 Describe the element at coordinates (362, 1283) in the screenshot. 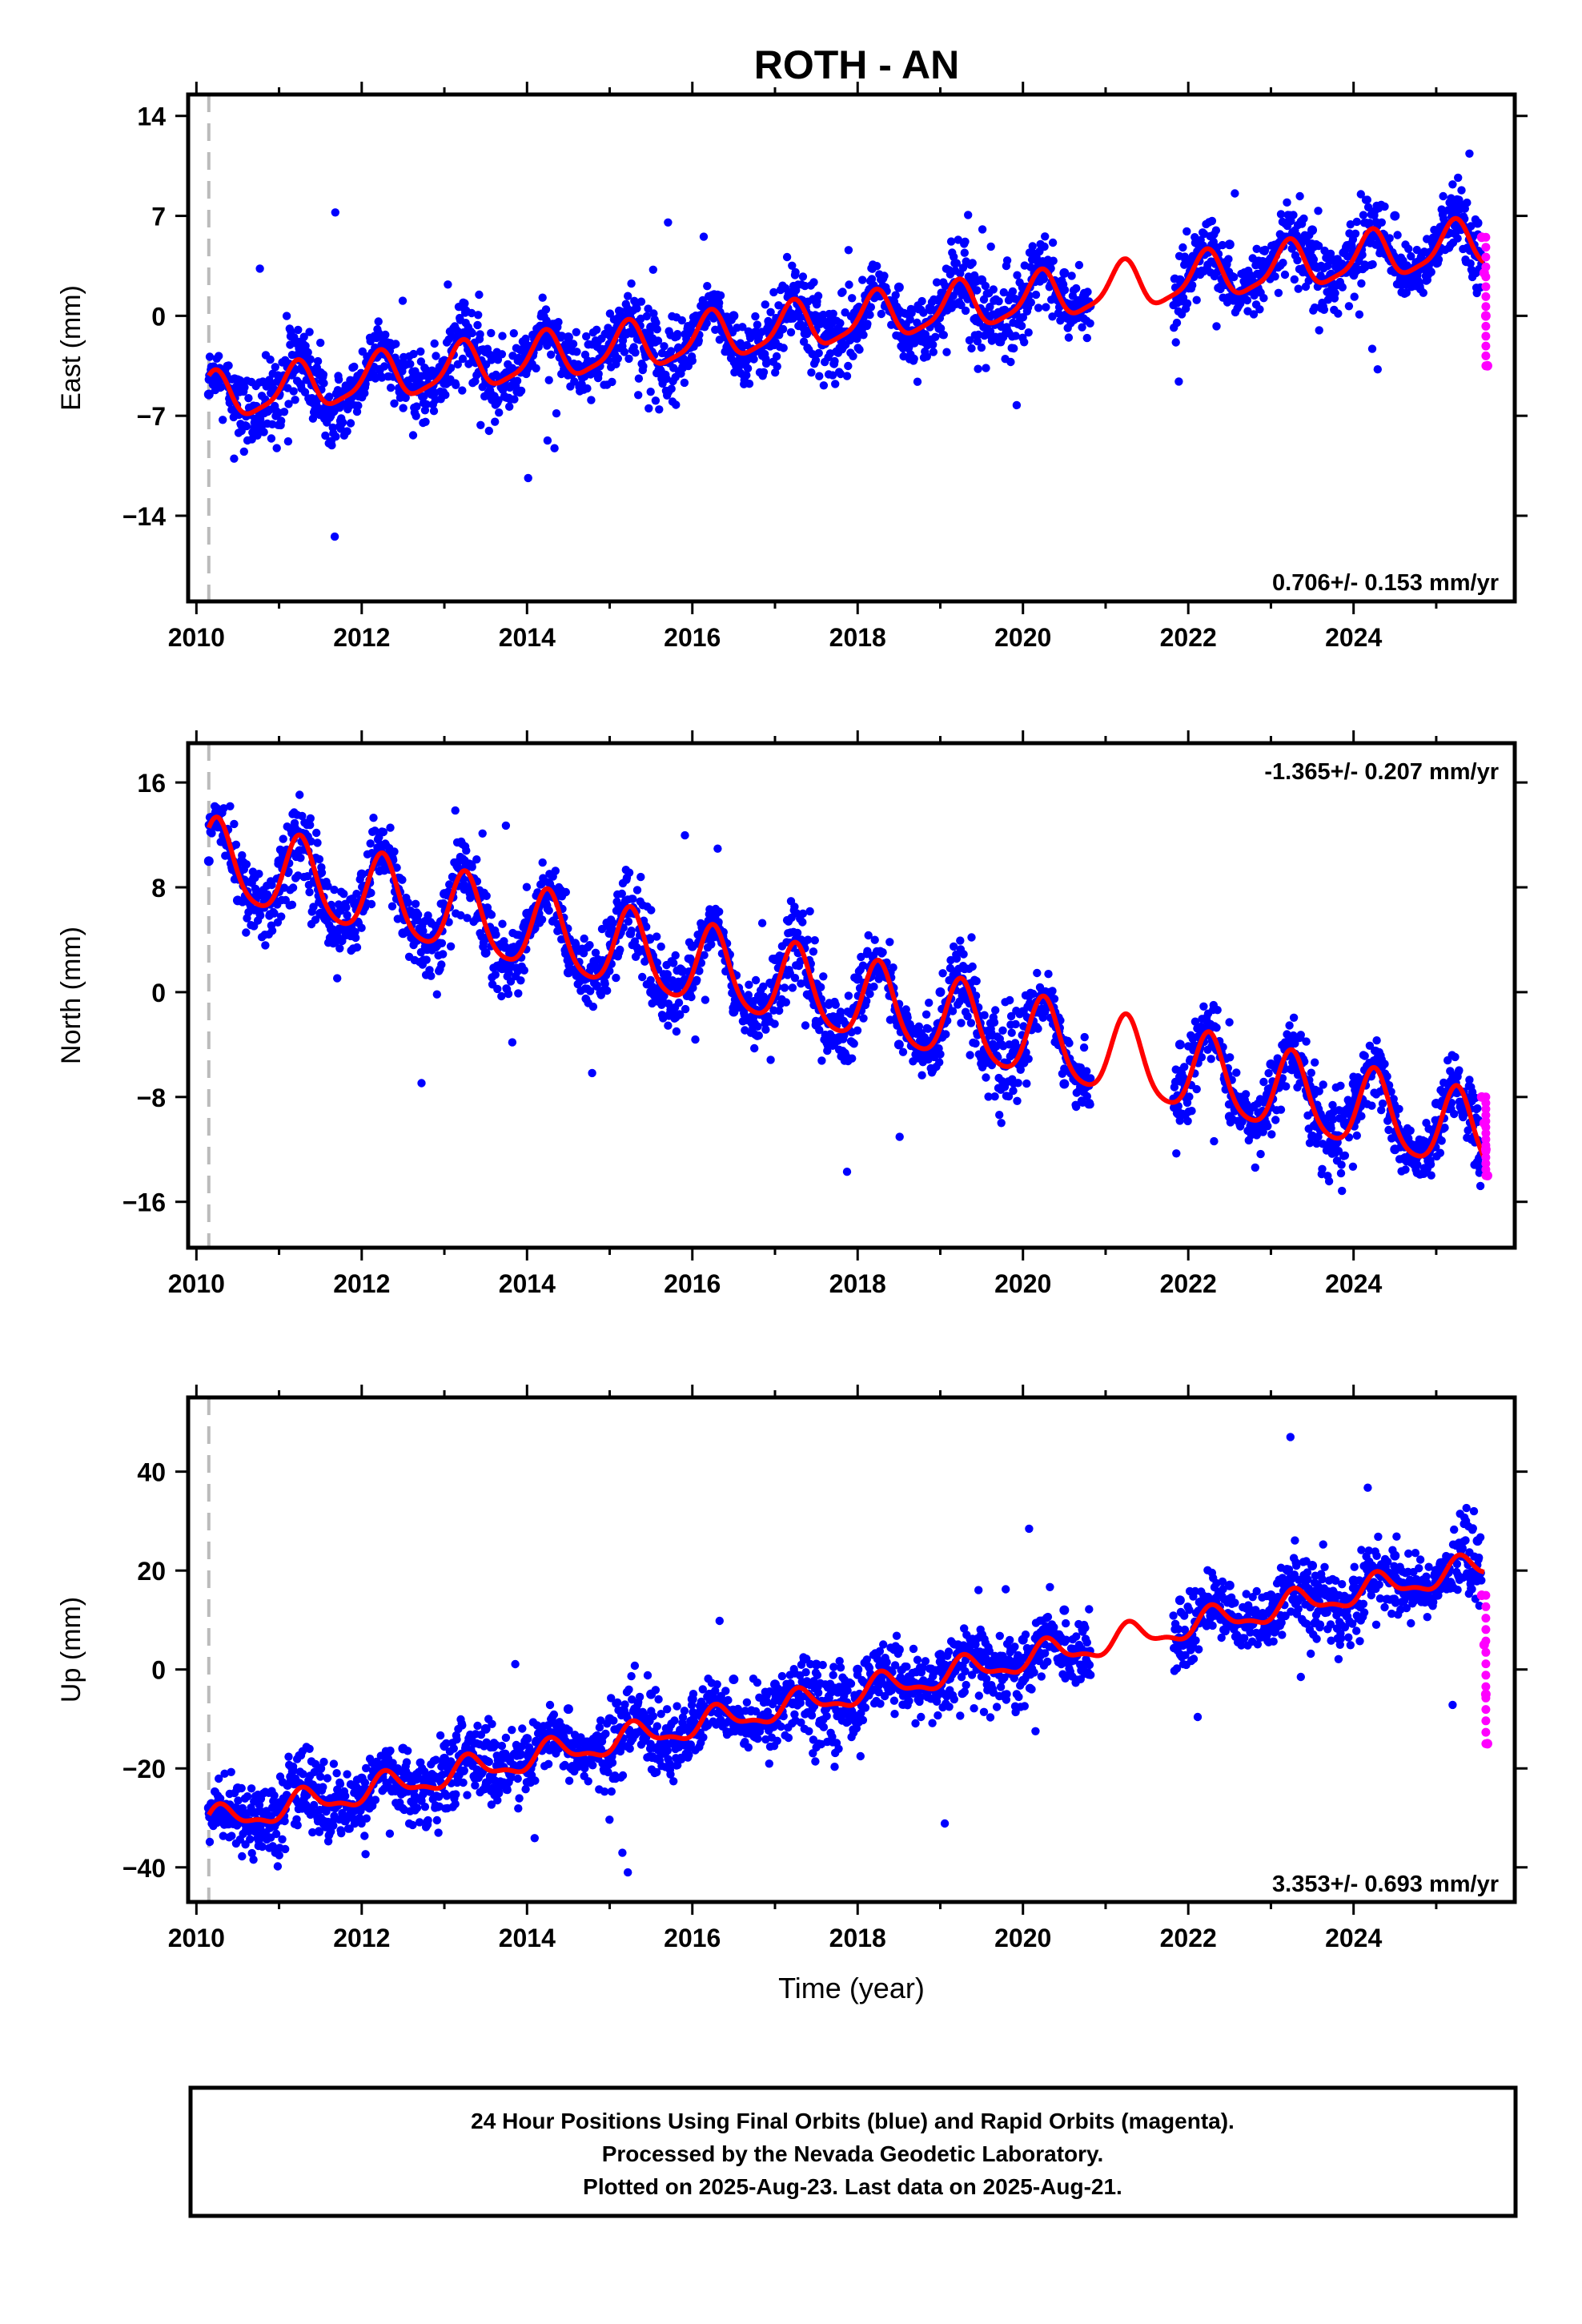

I see `x-tick-label: 2012` at that location.